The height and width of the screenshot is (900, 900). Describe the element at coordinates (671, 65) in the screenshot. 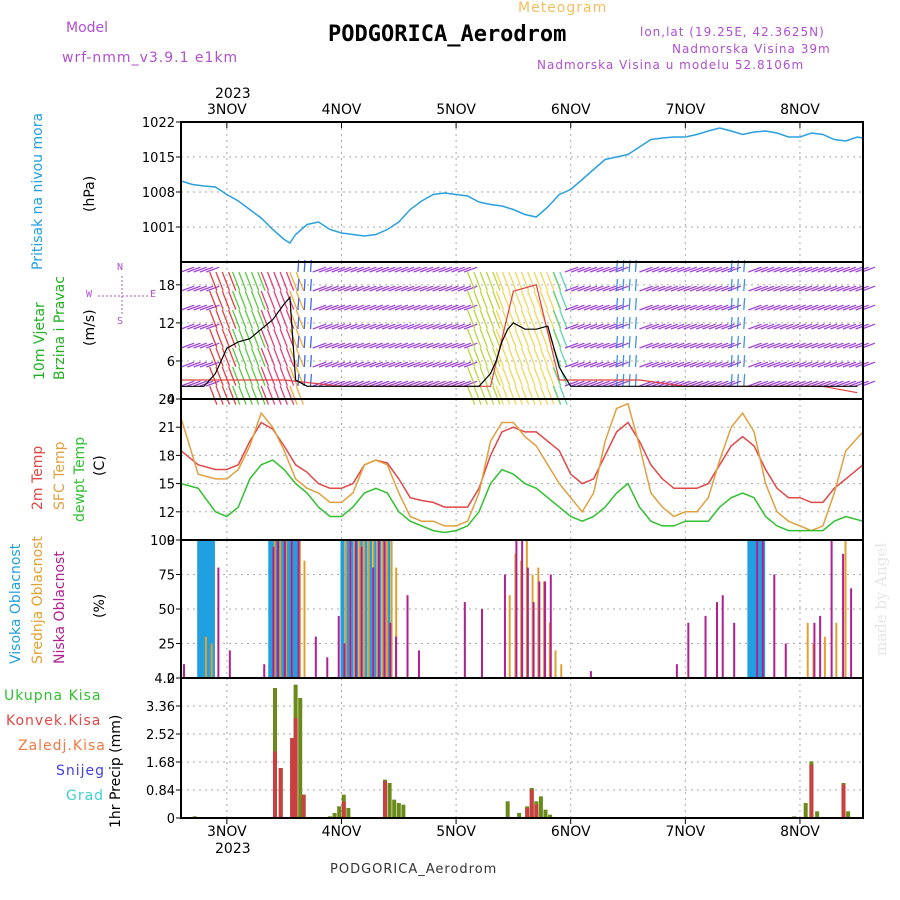

I see `model-elevation: Nadmorska Visina u modelu 52.8106m` at that location.